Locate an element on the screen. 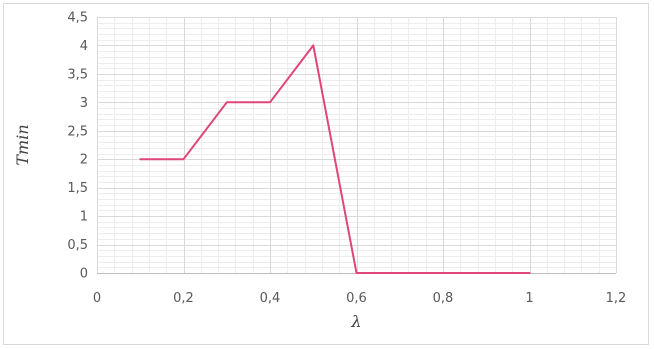  y-tick-label: 1 is located at coordinates (84, 217).